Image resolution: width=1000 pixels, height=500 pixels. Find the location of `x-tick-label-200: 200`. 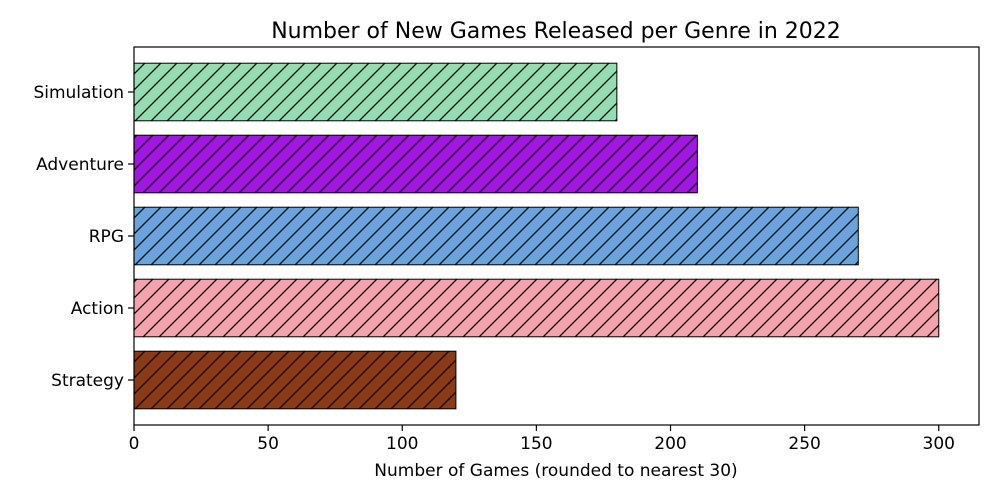

x-tick-label-200: 200 is located at coordinates (670, 444).